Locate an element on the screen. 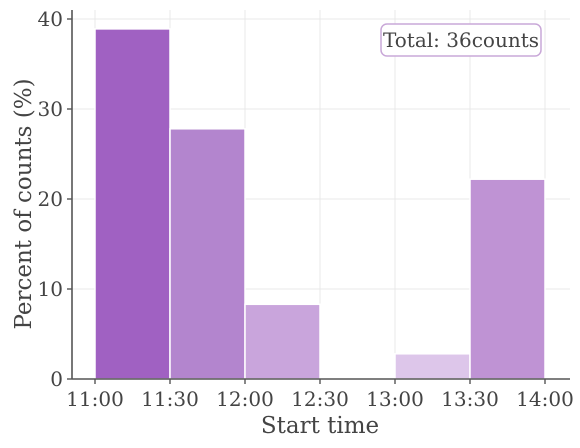 The image size is (580, 448). y-tick-label: 30 is located at coordinates (50, 109).